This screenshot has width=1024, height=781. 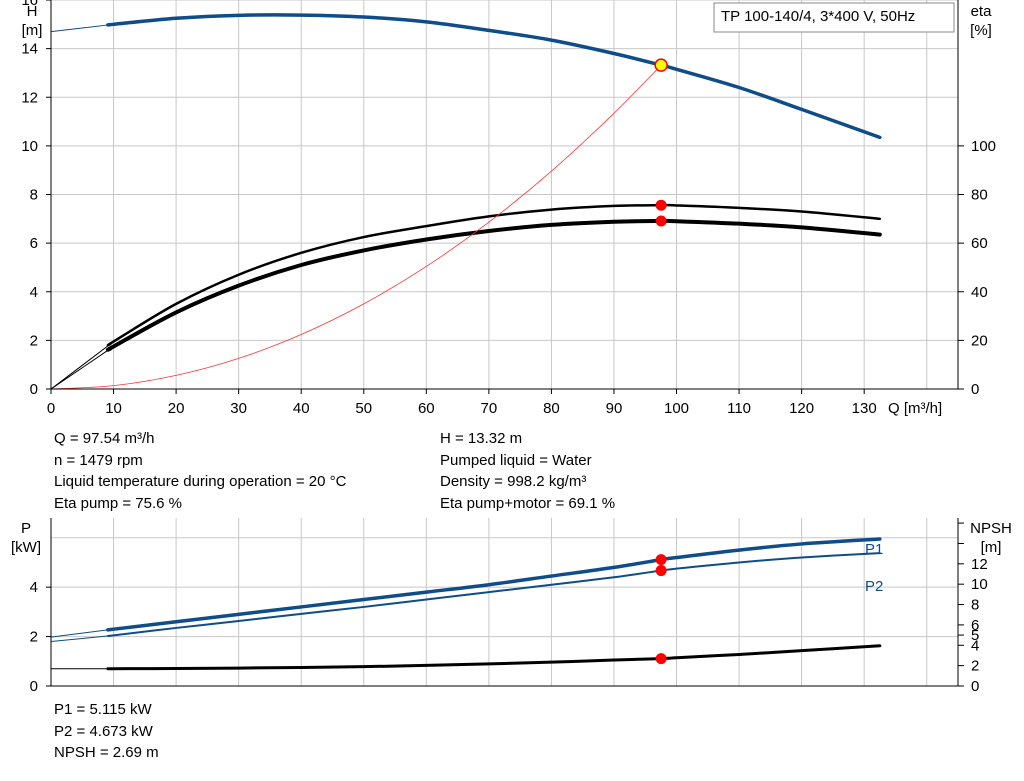 What do you see at coordinates (975, 625) in the screenshot?
I see `npsh-tick-label: 6` at bounding box center [975, 625].